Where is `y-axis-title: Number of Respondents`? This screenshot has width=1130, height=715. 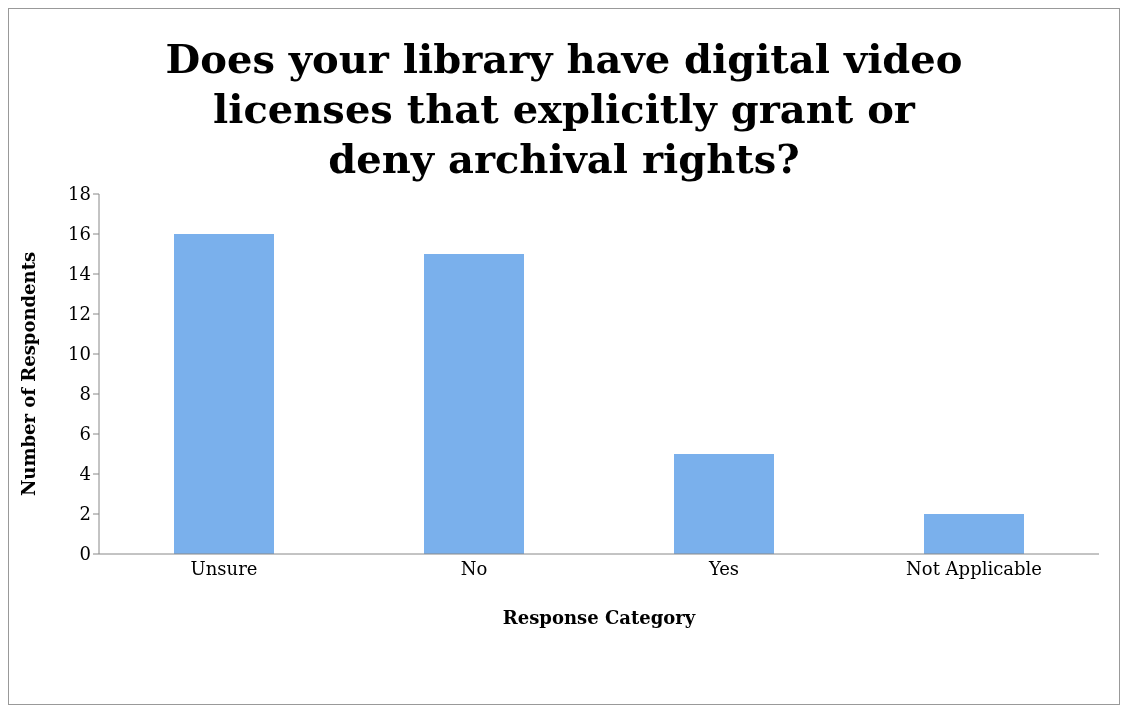 y-axis-title: Number of Respondents is located at coordinates (29, 374).